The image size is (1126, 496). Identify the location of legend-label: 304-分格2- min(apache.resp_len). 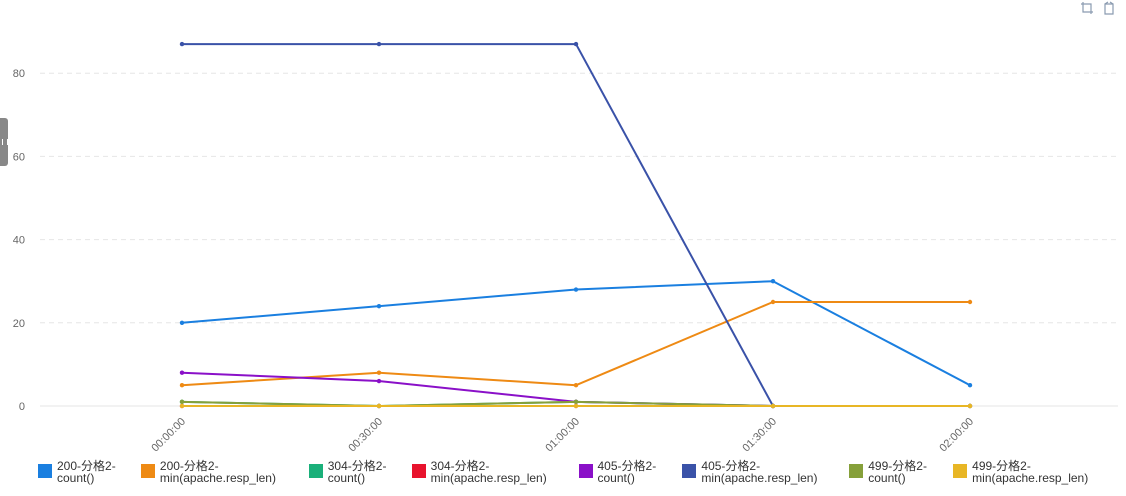
(489, 472).